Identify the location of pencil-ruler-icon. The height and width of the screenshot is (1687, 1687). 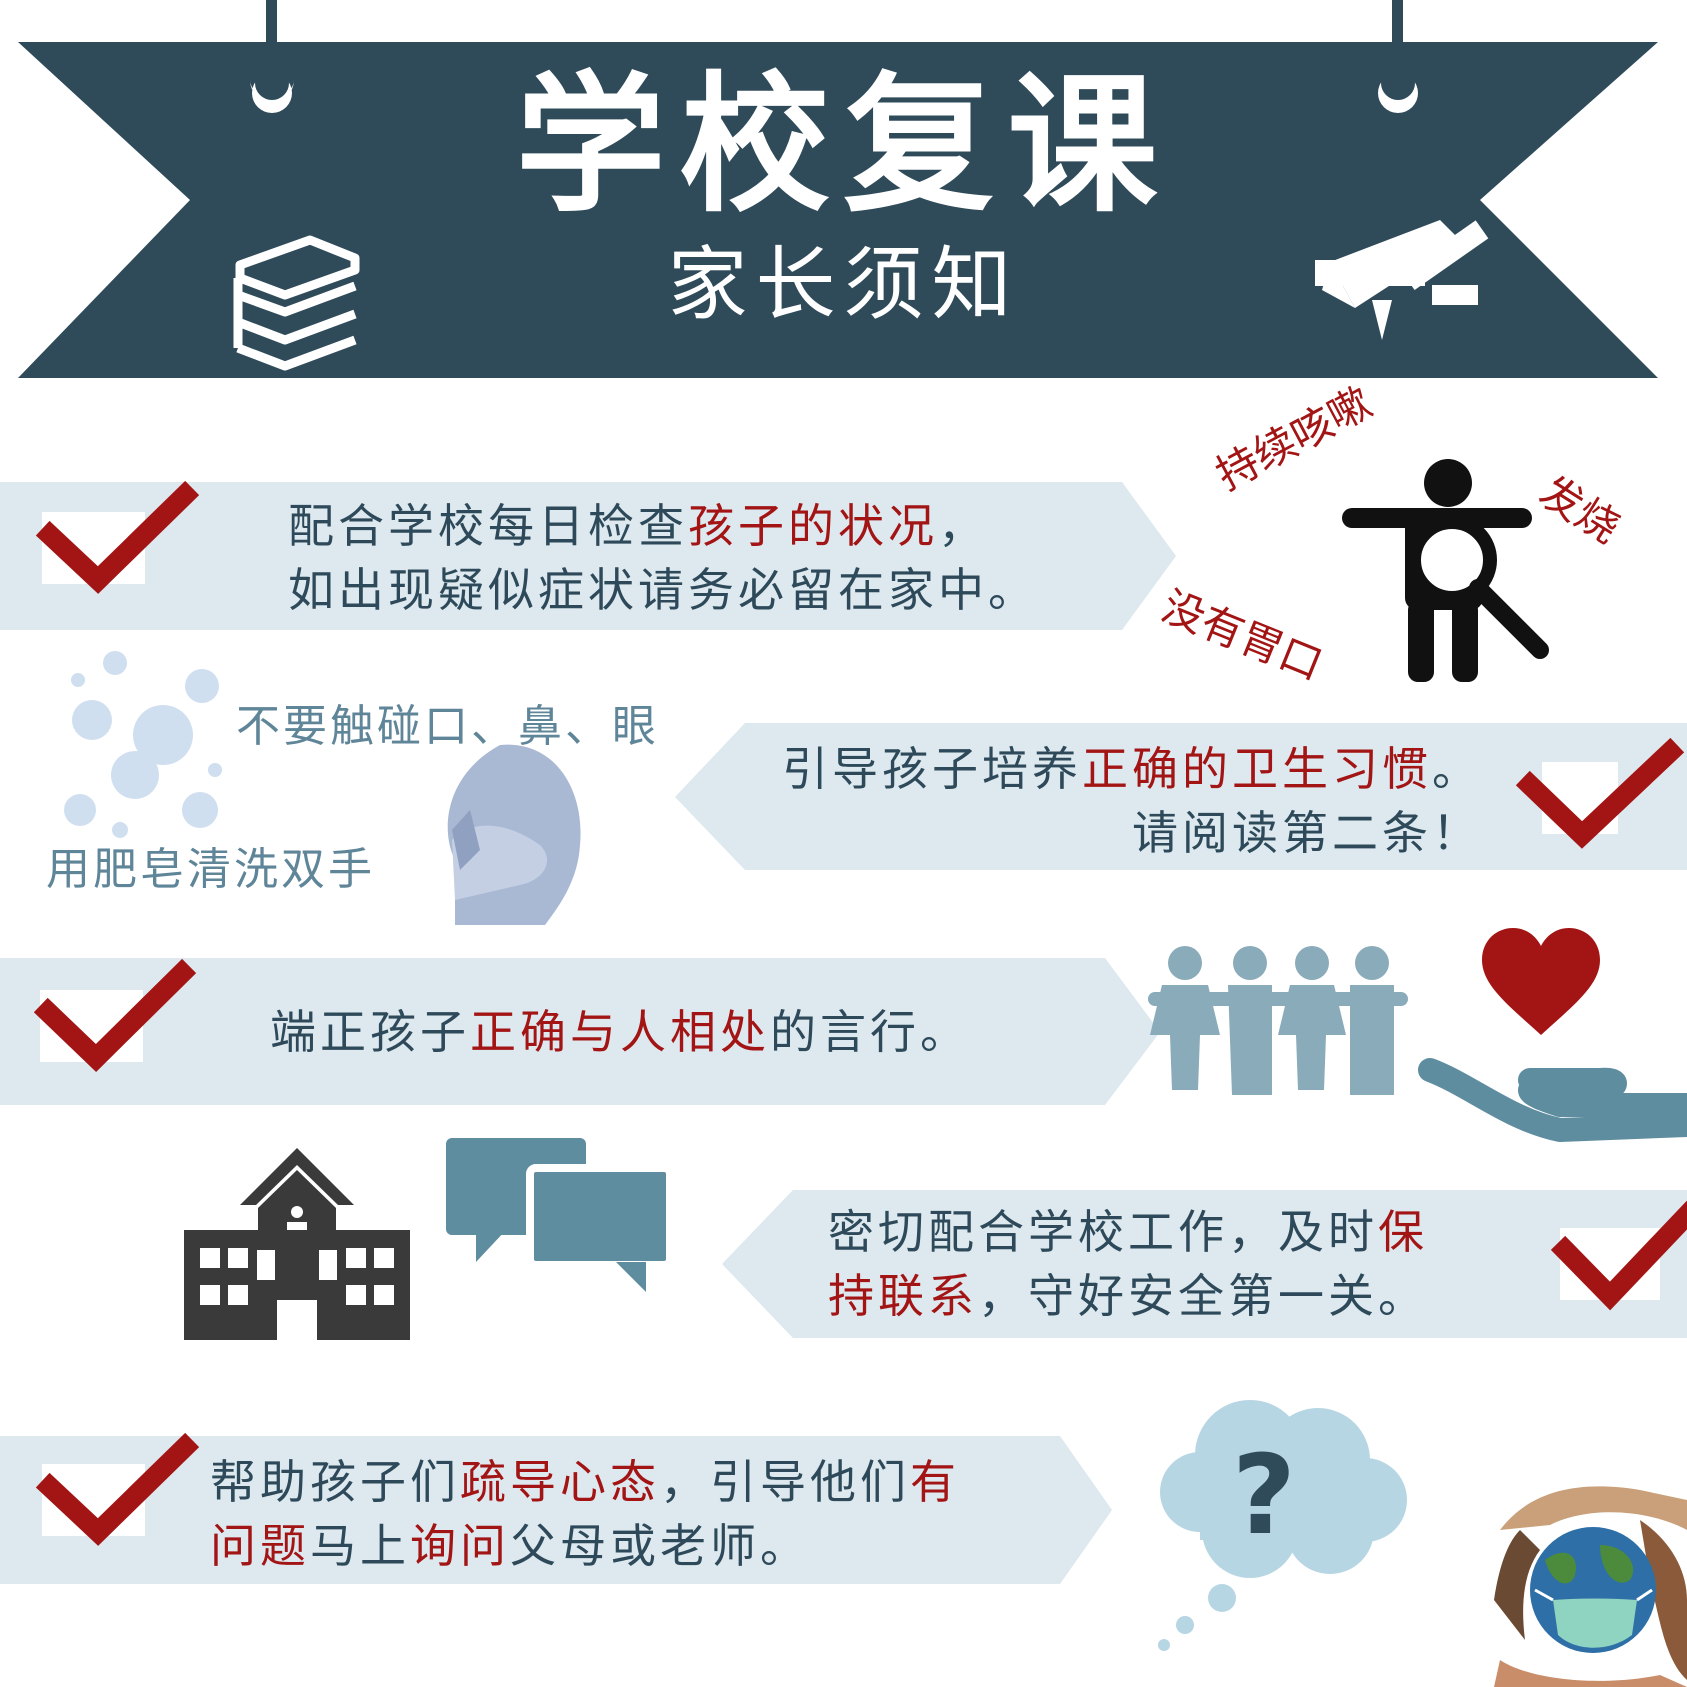
(1402, 280).